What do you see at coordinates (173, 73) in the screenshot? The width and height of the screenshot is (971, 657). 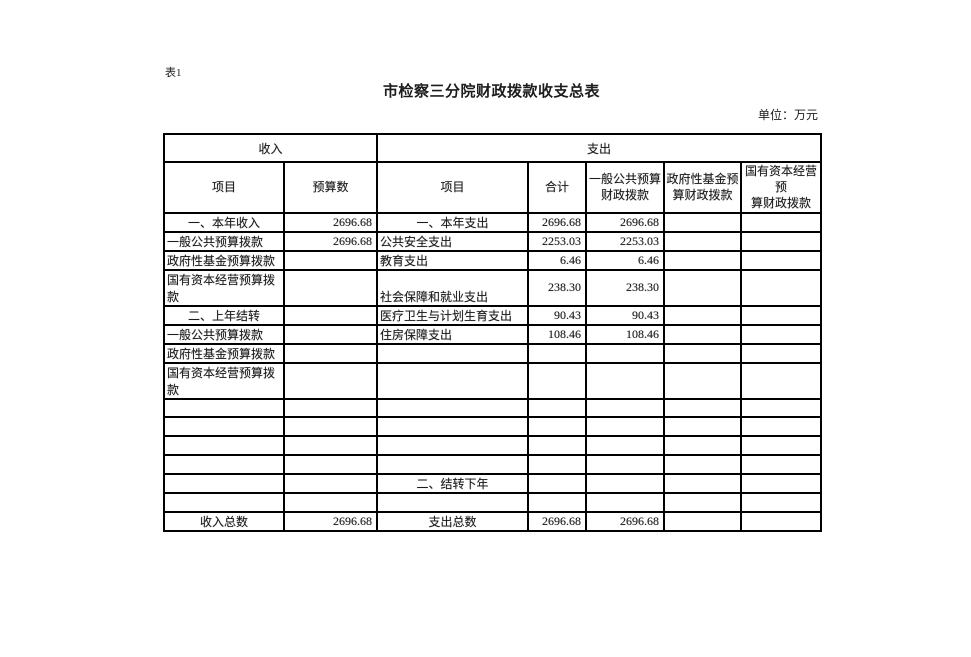 I see `sheet-label: 表1` at bounding box center [173, 73].